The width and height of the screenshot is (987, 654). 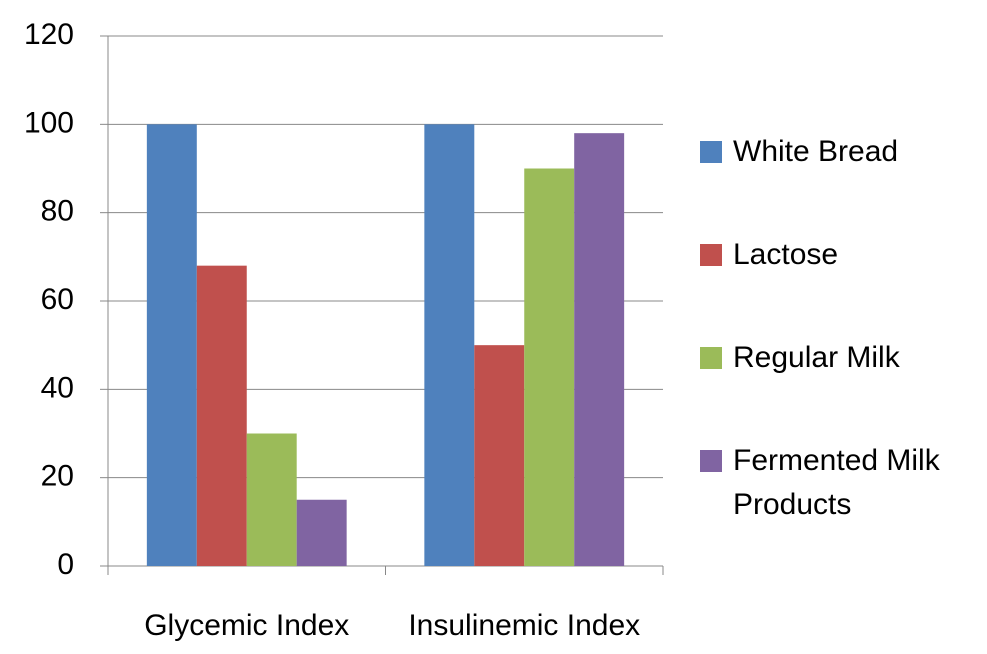 I want to click on y-tick-label: 80, so click(x=57, y=211).